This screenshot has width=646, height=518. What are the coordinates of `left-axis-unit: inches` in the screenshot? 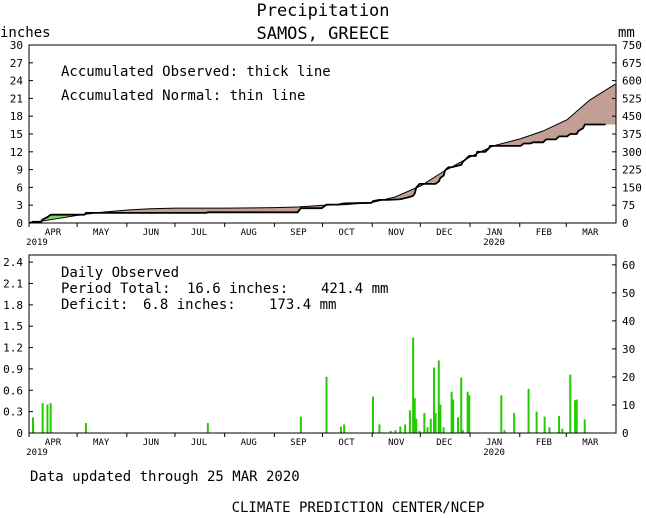 It's located at (25, 33).